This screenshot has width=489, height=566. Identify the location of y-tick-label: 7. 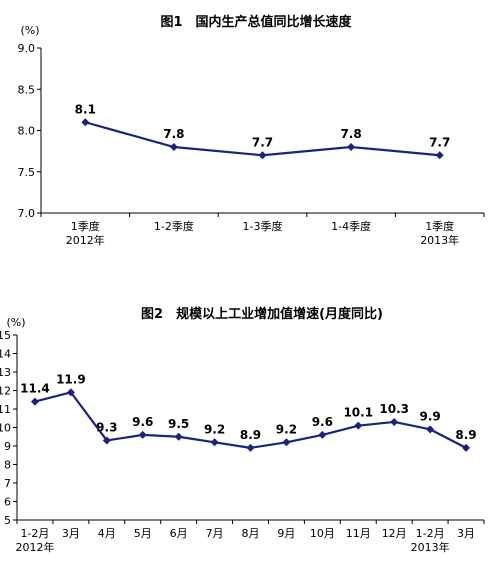
(7, 483).